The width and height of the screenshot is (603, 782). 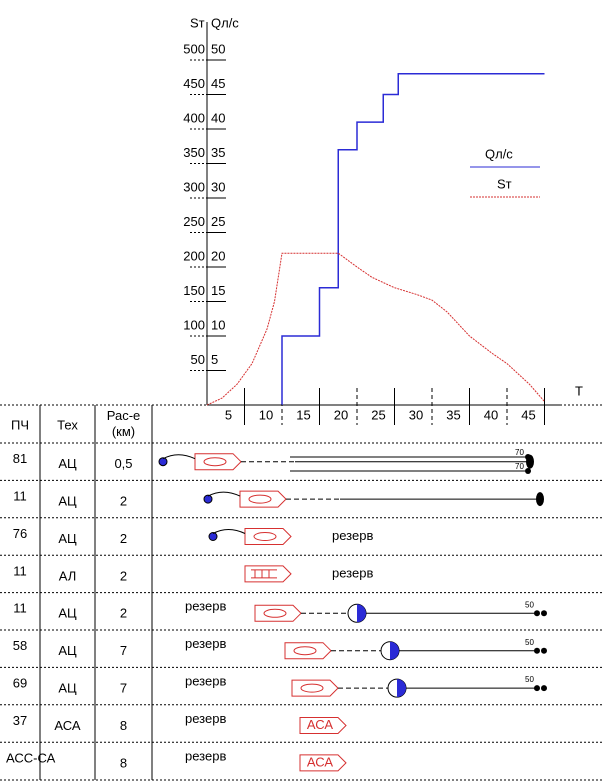 I want to click on x-tick-label: 15, so click(x=303, y=414).